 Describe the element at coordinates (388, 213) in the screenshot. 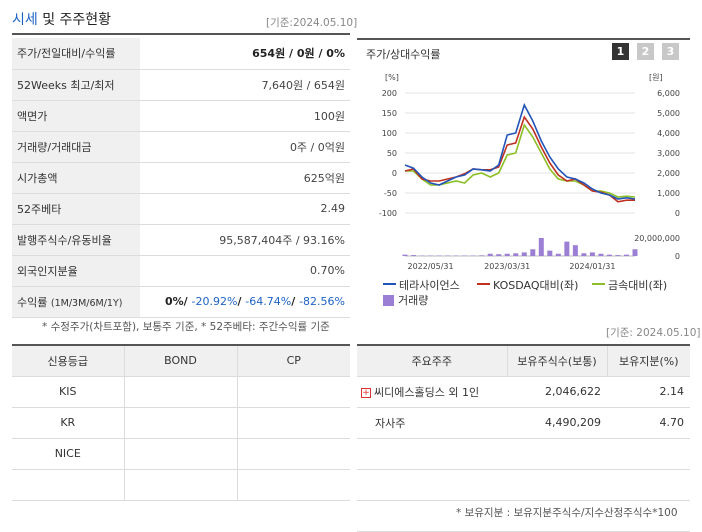

I see `left-tick-label: -100` at that location.